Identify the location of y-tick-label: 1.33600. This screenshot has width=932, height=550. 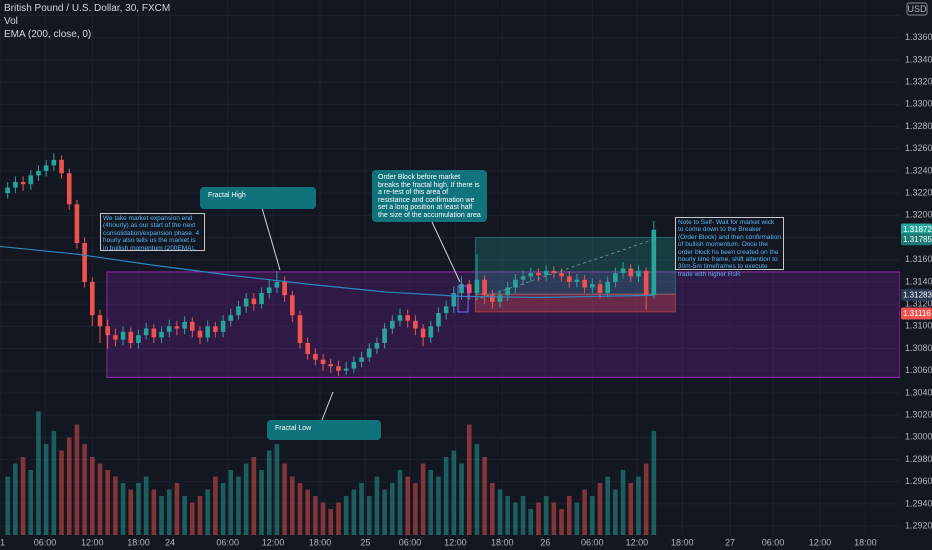
(918, 37).